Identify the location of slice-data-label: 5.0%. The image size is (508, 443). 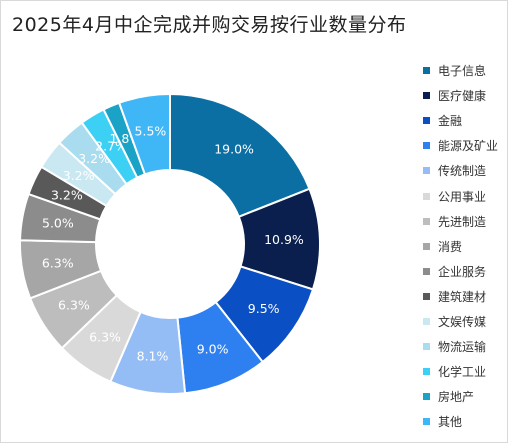
(58, 222).